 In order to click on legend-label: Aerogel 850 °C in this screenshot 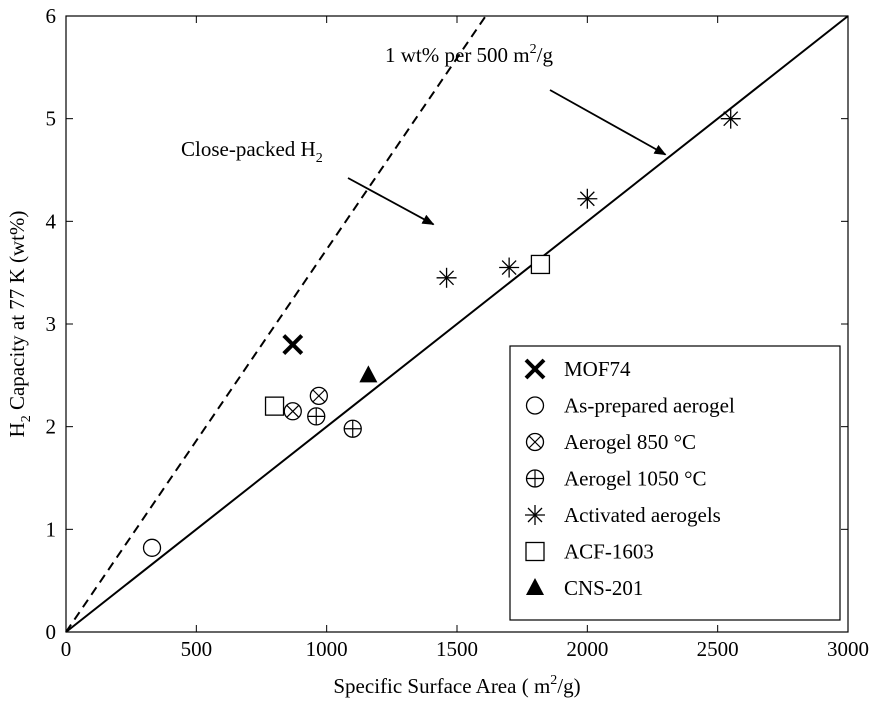, I will do `click(630, 442)`.